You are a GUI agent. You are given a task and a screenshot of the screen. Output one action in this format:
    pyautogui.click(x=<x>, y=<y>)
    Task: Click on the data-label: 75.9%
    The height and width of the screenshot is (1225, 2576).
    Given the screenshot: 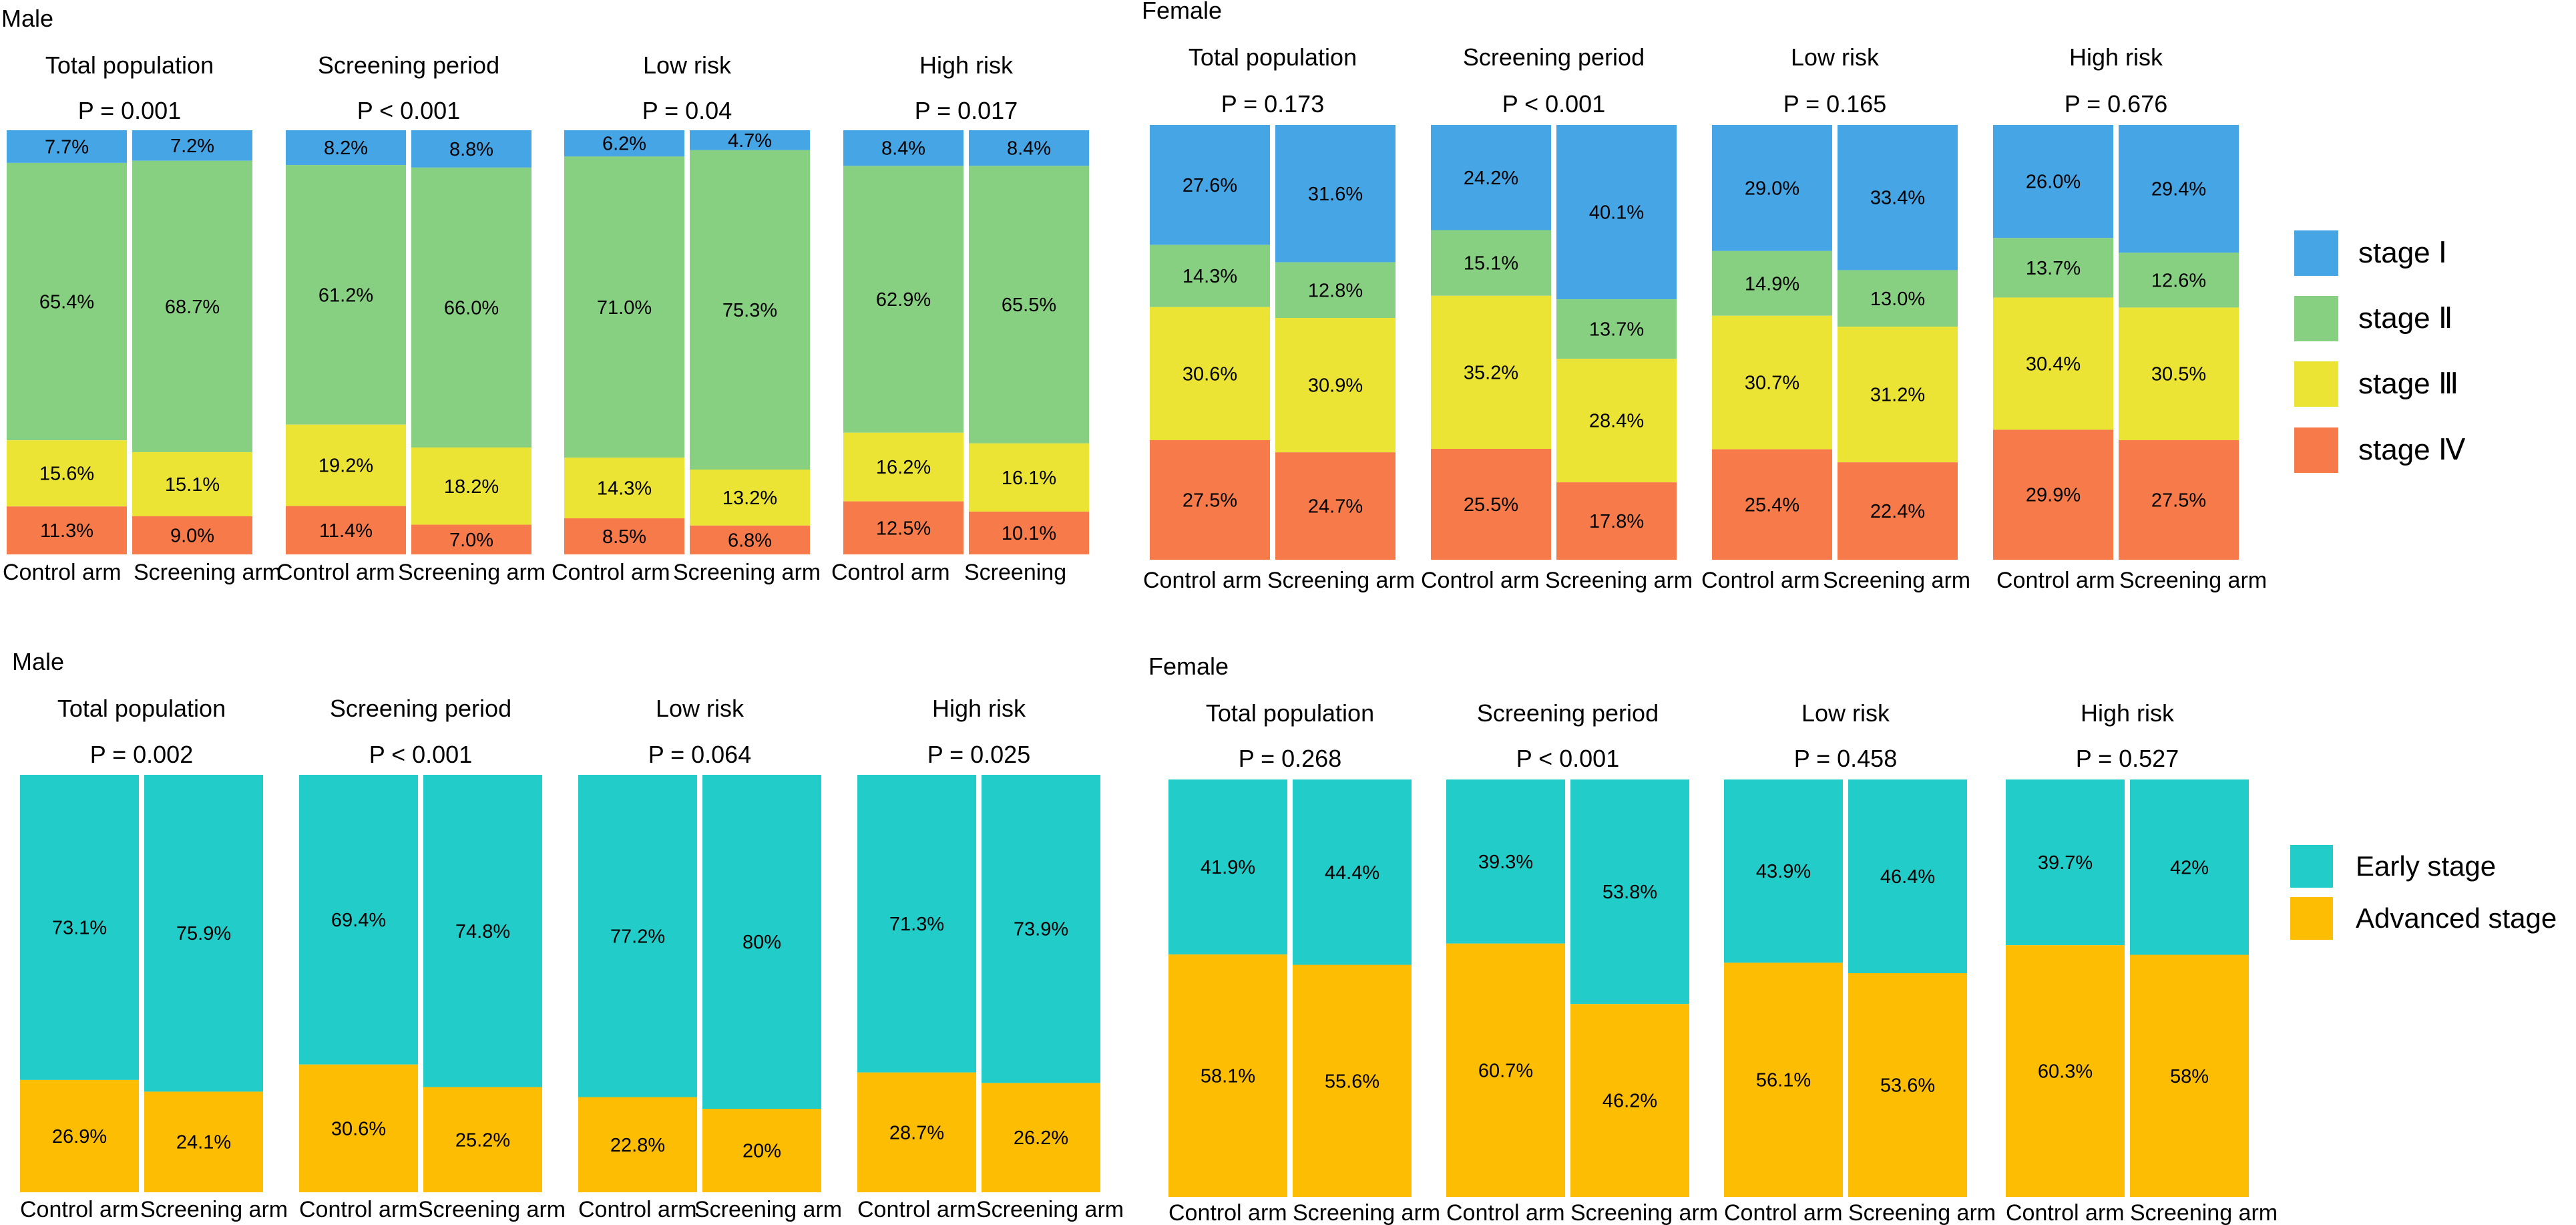 What is the action you would take?
    pyautogui.click(x=203, y=933)
    